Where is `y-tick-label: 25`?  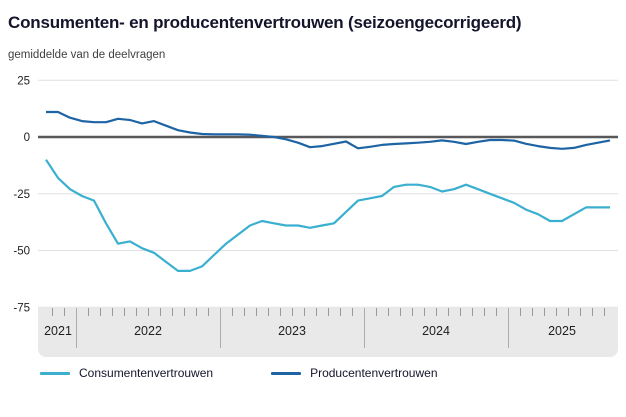 y-tick-label: 25 is located at coordinates (23, 81).